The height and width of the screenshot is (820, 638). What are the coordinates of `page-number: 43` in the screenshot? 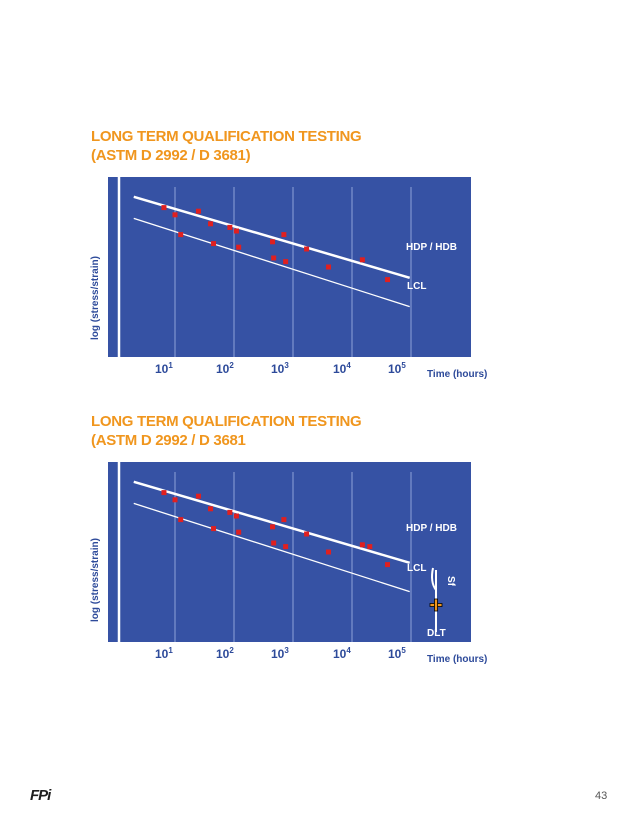 It's located at (601, 796).